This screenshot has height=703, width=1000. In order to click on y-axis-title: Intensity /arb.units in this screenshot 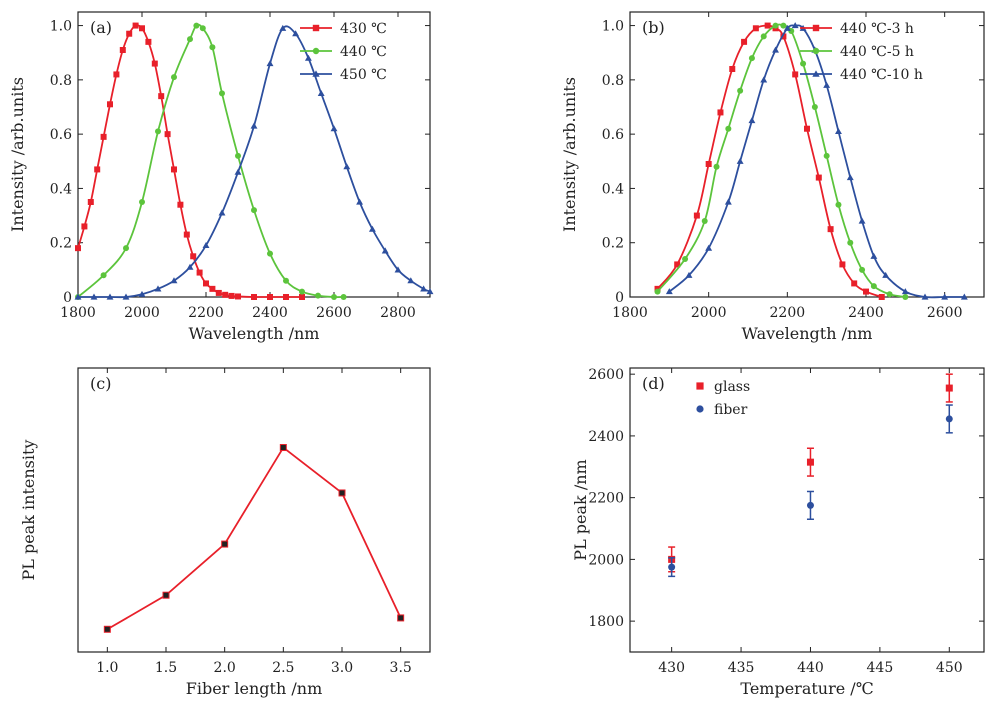, I will do `click(569, 154)`.